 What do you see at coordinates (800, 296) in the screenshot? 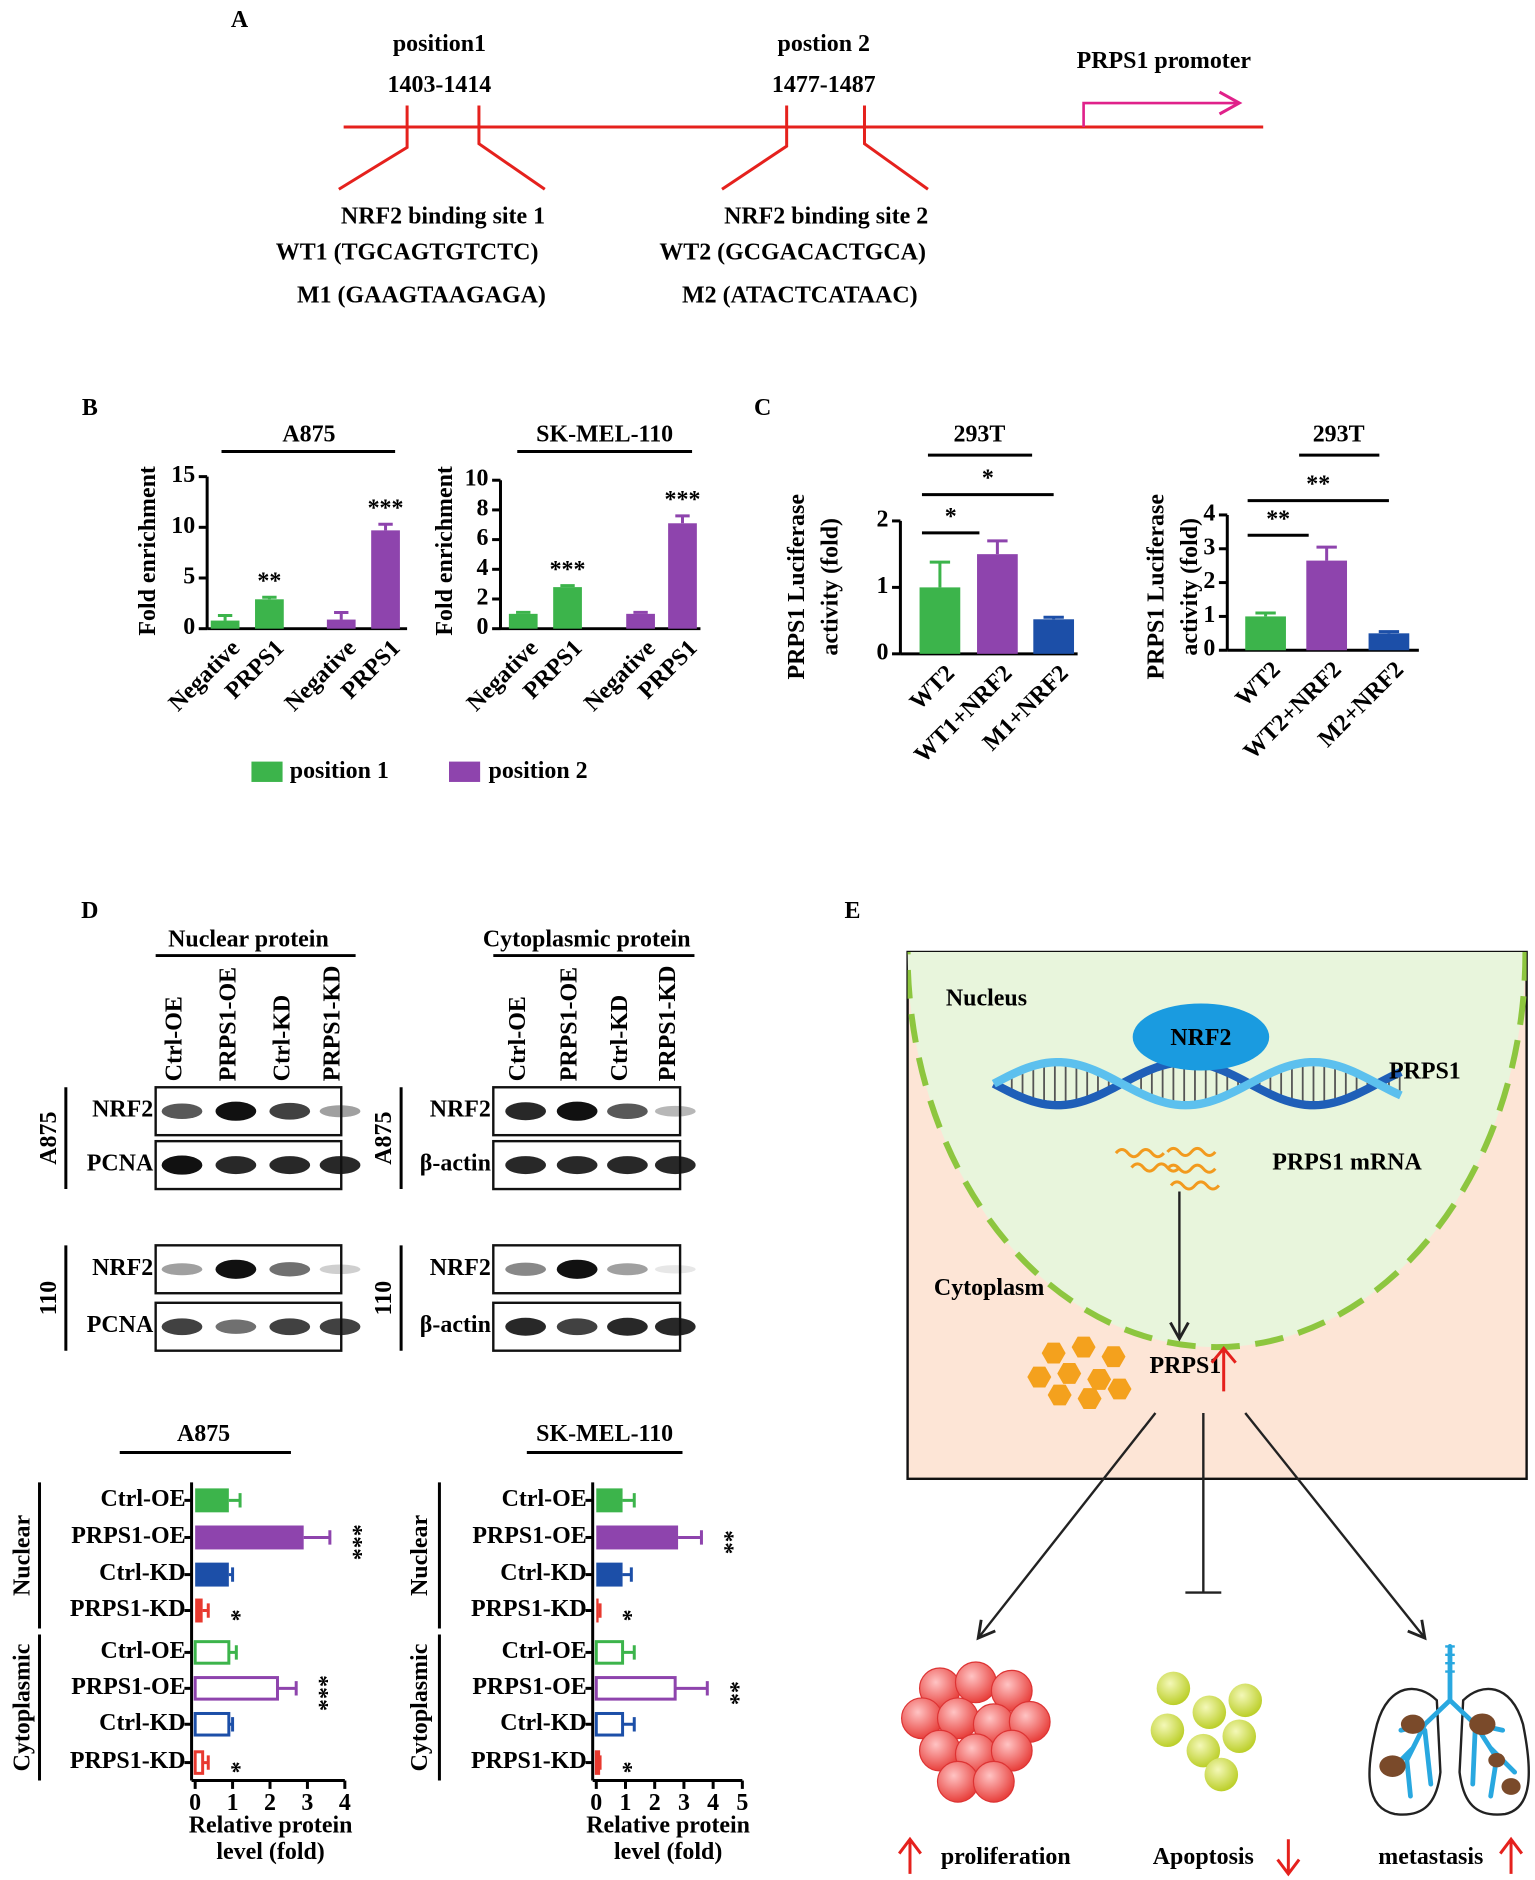
I see `site-mutant: M2 (ATACTCATAAC)` at bounding box center [800, 296].